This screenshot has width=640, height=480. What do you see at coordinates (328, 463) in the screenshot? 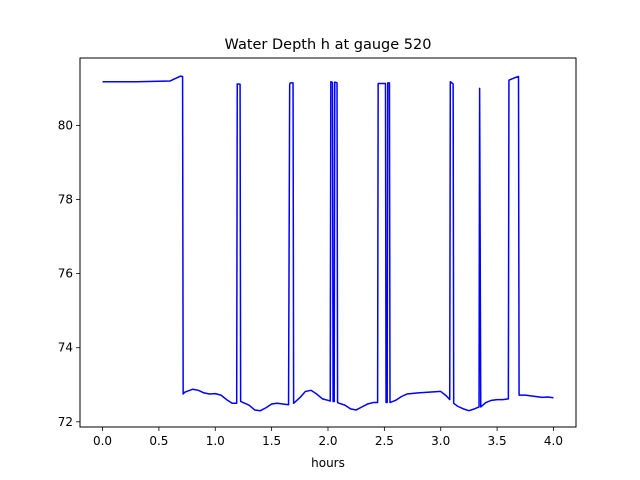
I see `x-axis-label: hours` at bounding box center [328, 463].